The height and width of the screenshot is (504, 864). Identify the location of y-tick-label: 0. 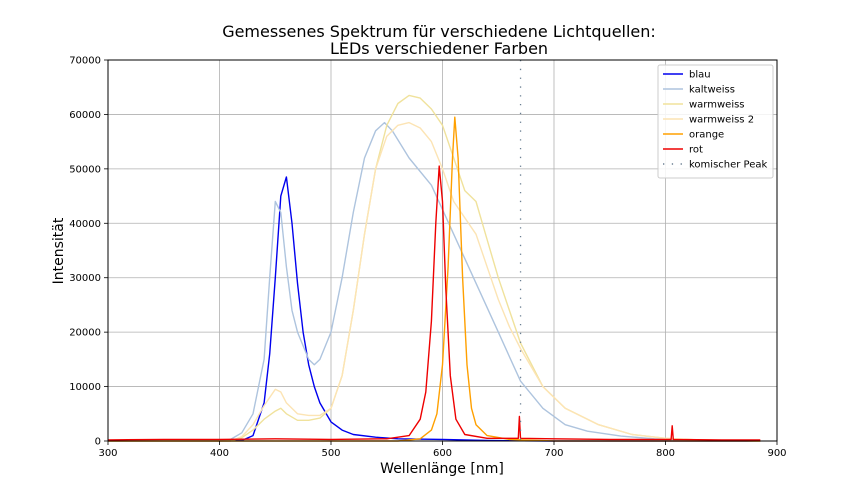
(98, 442).